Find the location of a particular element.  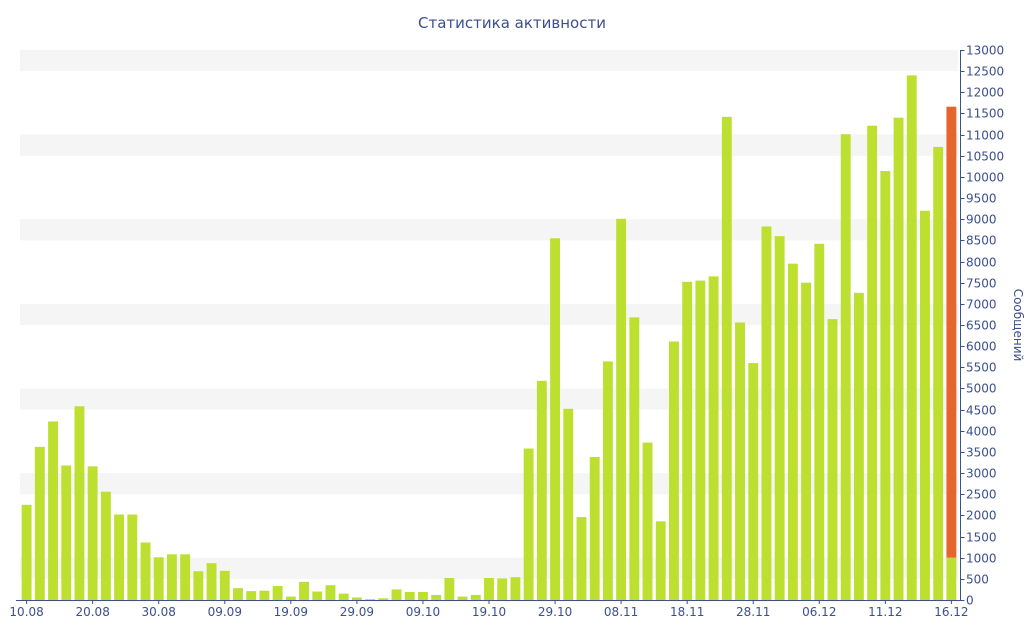

x-tick-label: 29.10 is located at coordinates (555, 612).